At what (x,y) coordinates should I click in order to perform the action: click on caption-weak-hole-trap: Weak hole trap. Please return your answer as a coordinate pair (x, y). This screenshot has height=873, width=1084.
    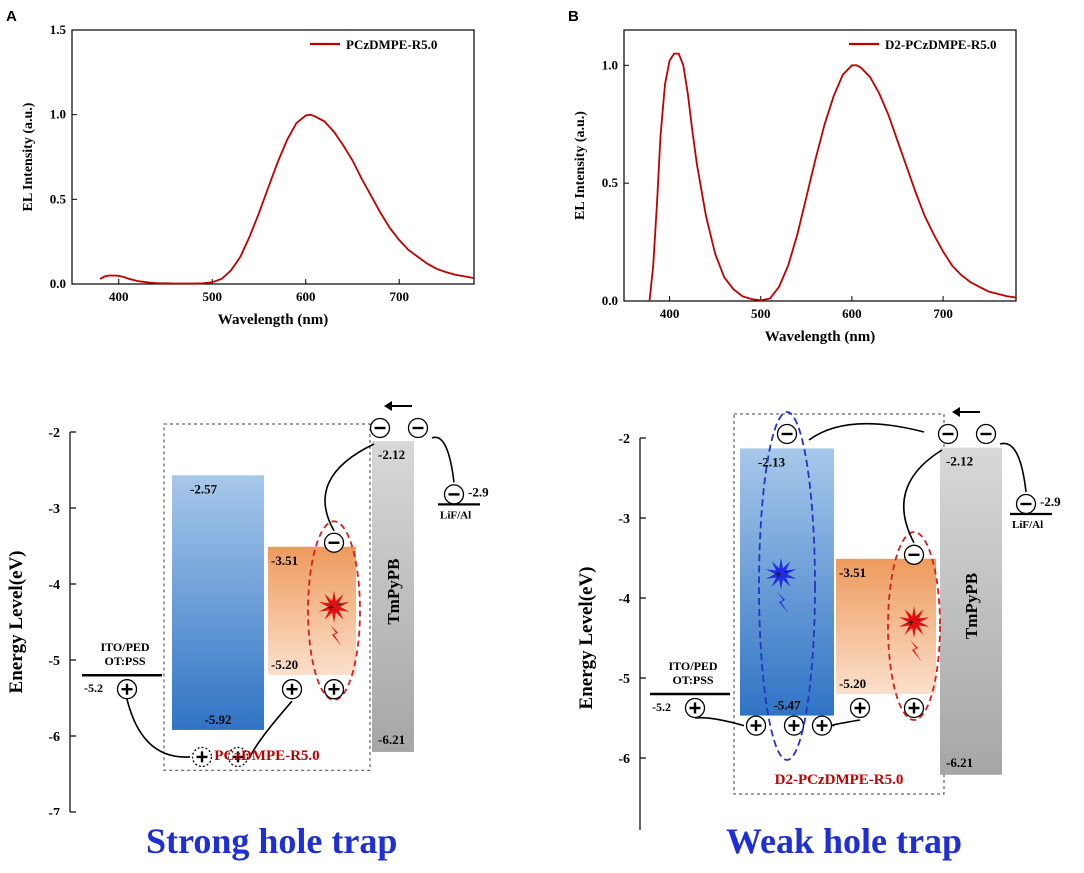
    Looking at the image, I should click on (844, 841).